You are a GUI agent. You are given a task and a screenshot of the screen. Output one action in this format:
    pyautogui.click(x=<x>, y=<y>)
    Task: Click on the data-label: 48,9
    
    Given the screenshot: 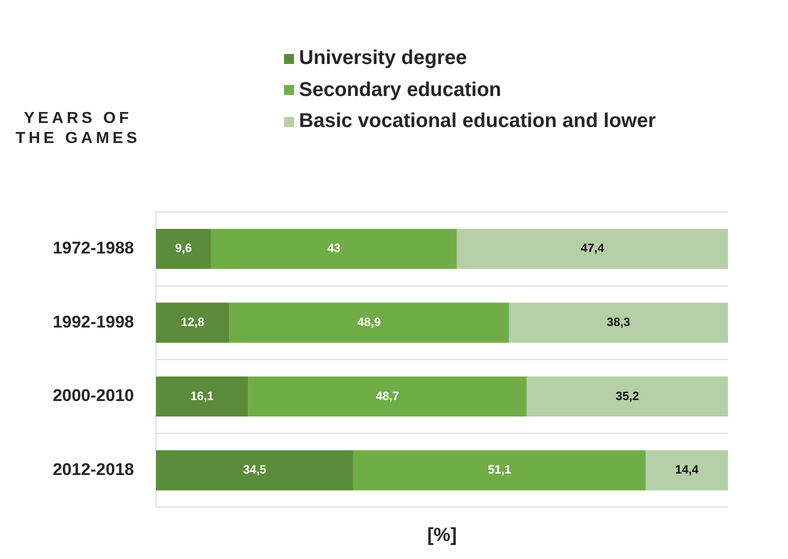 What is the action you would take?
    pyautogui.click(x=369, y=322)
    